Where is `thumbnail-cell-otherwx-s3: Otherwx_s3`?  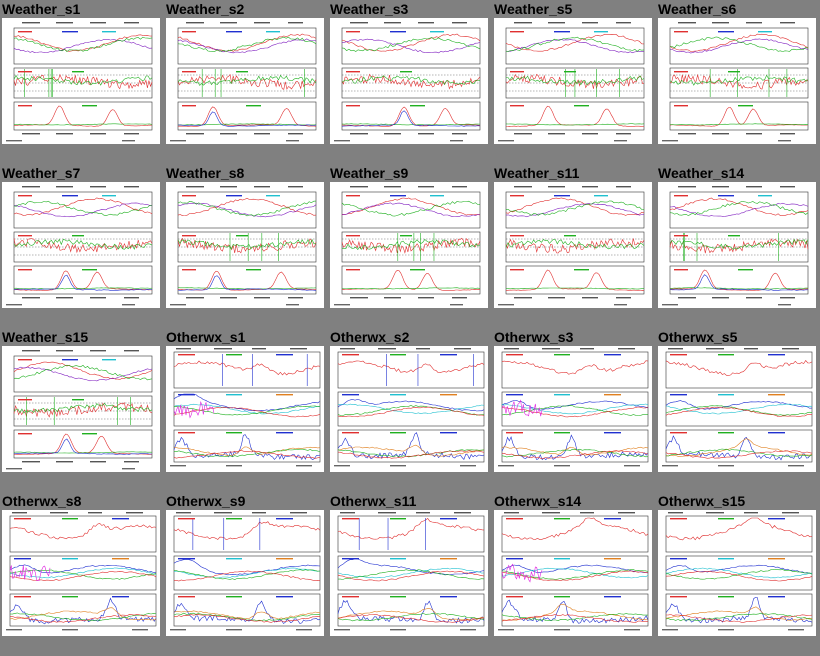
thumbnail-cell-otherwx-s3: Otherwx_s3 is located at coordinates (574, 410).